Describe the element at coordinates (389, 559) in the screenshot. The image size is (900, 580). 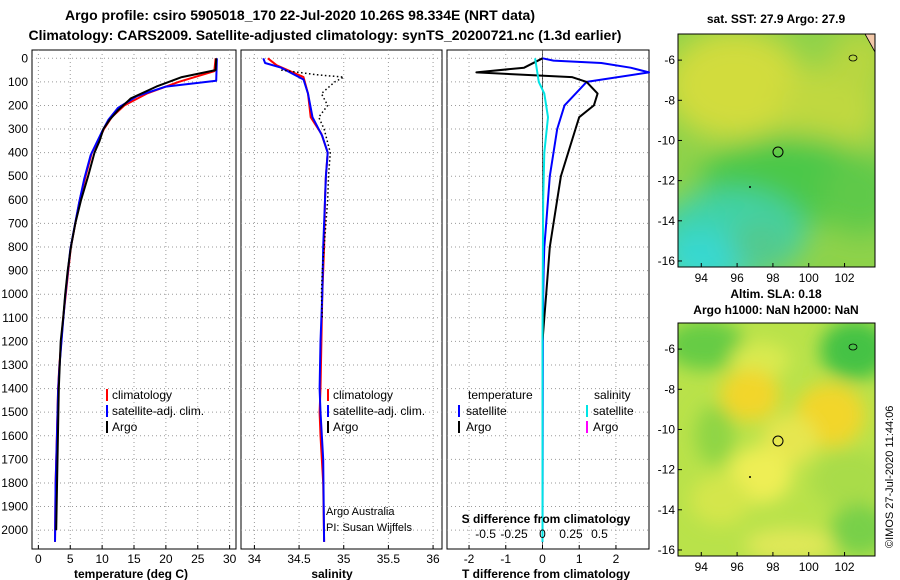
I see `x-tick-label: 35.5` at that location.